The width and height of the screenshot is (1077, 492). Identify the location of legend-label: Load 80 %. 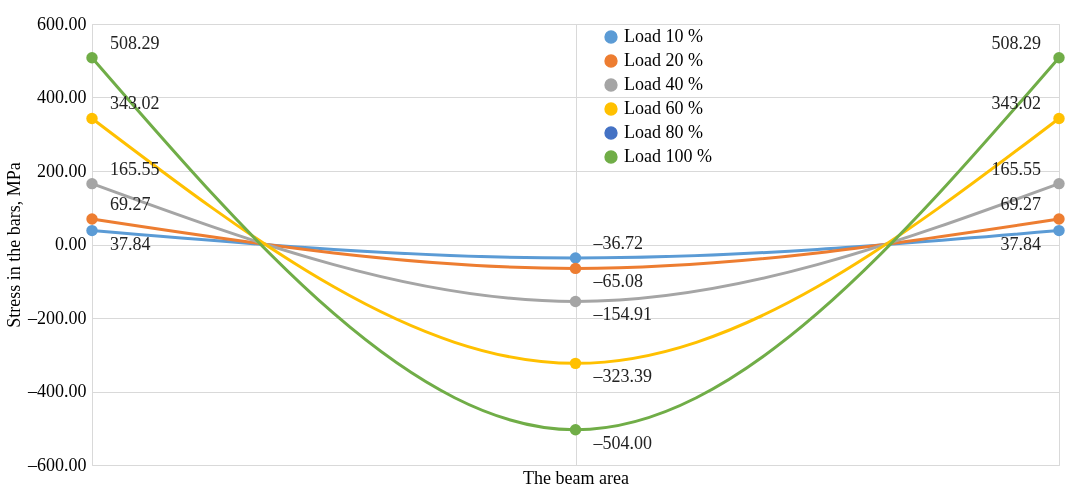
(663, 132).